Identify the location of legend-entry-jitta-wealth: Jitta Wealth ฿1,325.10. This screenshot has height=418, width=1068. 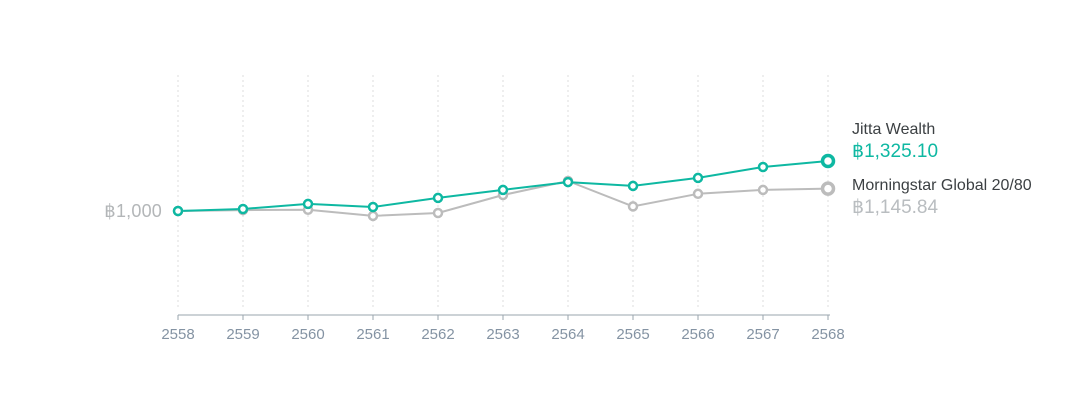
(942, 141).